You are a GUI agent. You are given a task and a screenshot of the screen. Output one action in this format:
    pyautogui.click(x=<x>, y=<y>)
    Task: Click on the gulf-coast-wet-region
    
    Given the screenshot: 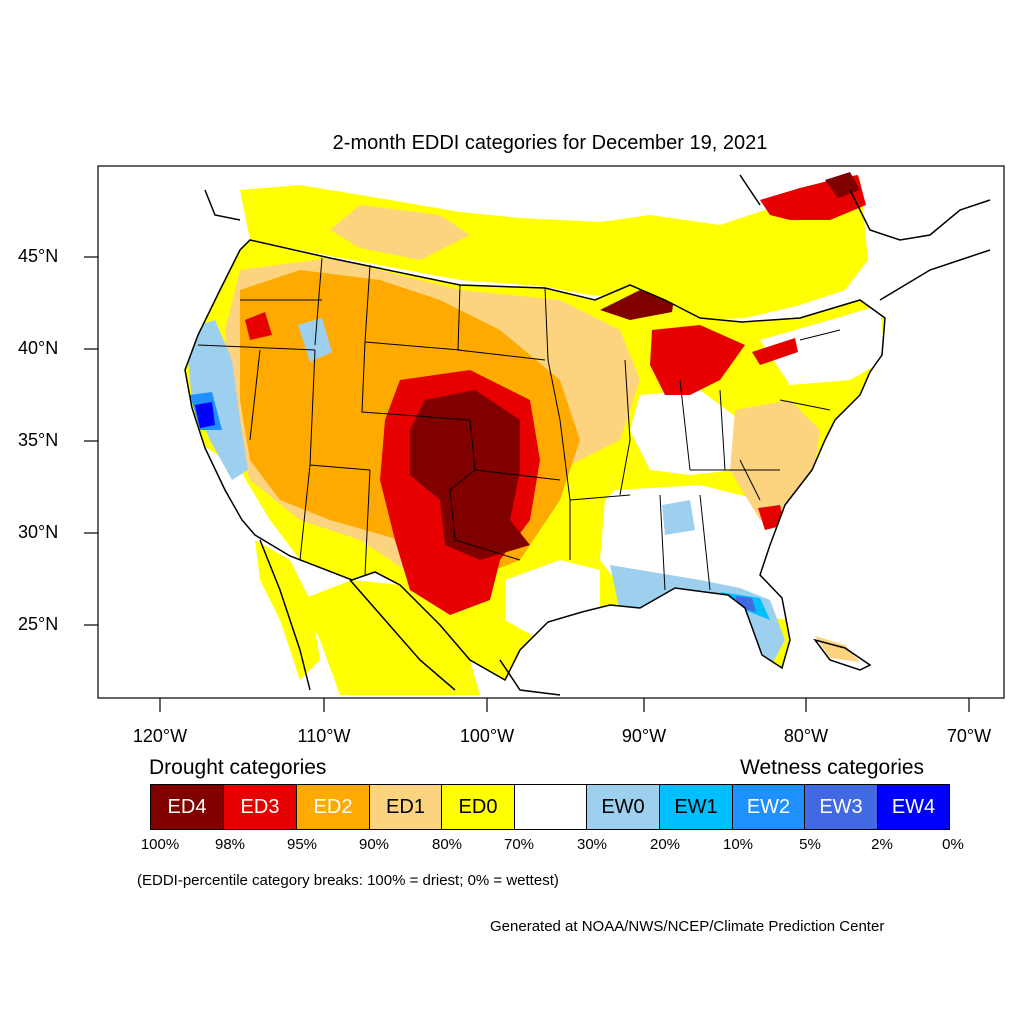 What is the action you would take?
    pyautogui.click(x=697, y=616)
    